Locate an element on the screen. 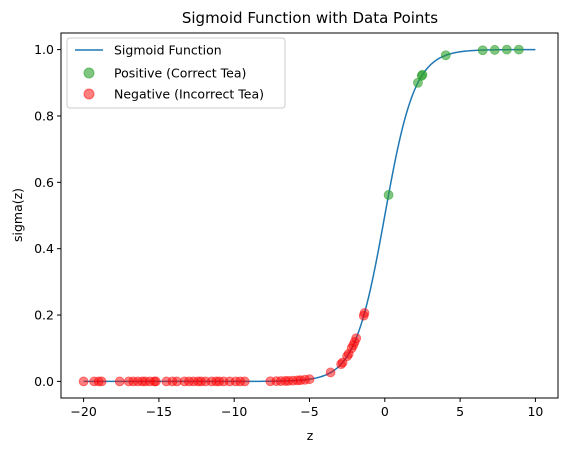 This screenshot has width=567, height=455. legend-label-negative: Negative (Incorrect Tea) is located at coordinates (189, 94).